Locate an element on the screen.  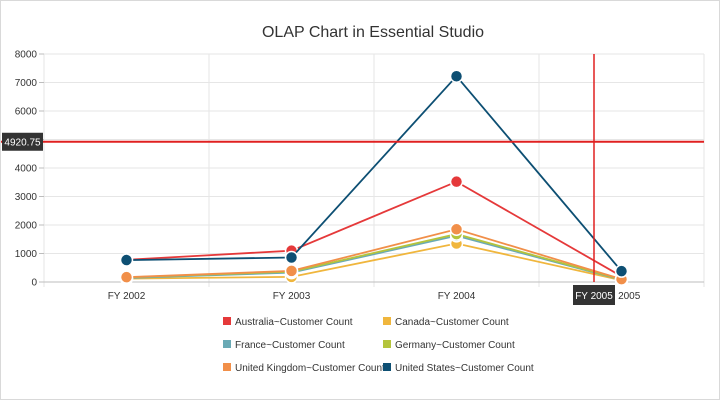
y-tick-label: 6000 is located at coordinates (26, 112).